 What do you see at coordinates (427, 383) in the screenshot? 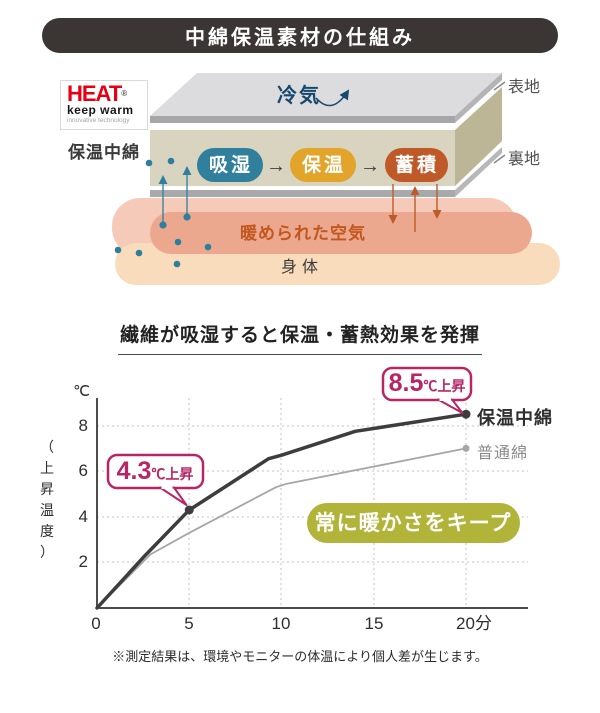
I see `svg-text: 8.5℃上昇` at bounding box center [427, 383].